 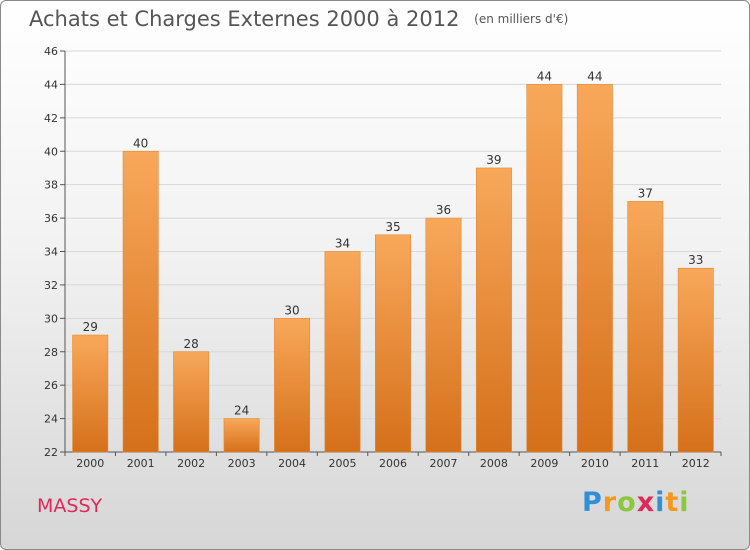 I want to click on x-tick-label: 2001, so click(x=141, y=463).